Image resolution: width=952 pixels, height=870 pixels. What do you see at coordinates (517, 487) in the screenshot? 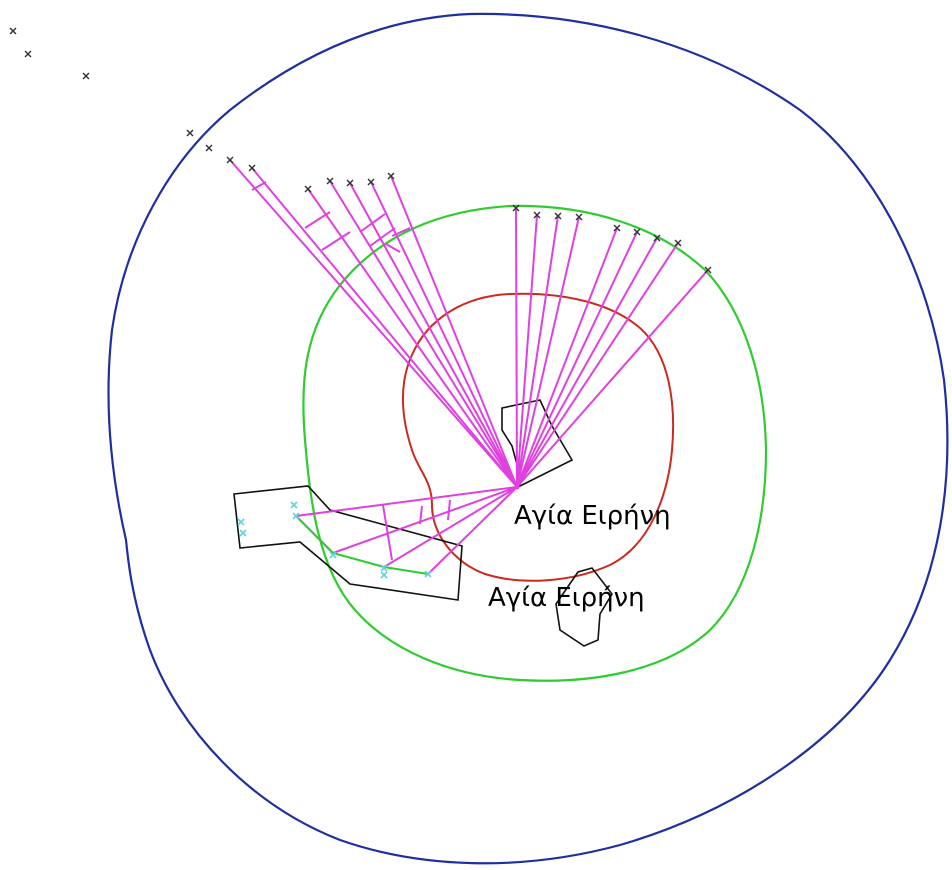
I see `hub-point` at bounding box center [517, 487].